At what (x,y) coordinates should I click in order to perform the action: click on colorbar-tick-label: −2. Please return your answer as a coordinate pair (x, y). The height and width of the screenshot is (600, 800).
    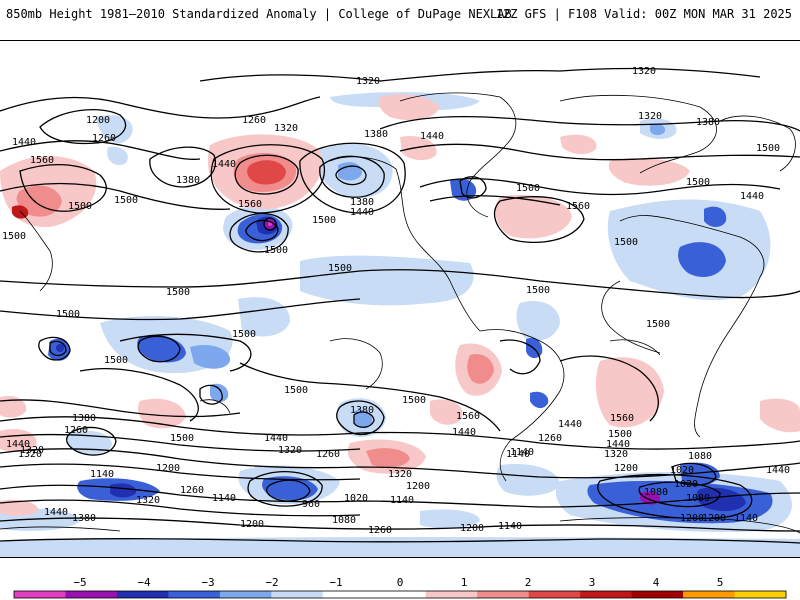
    Looking at the image, I should click on (271, 582).